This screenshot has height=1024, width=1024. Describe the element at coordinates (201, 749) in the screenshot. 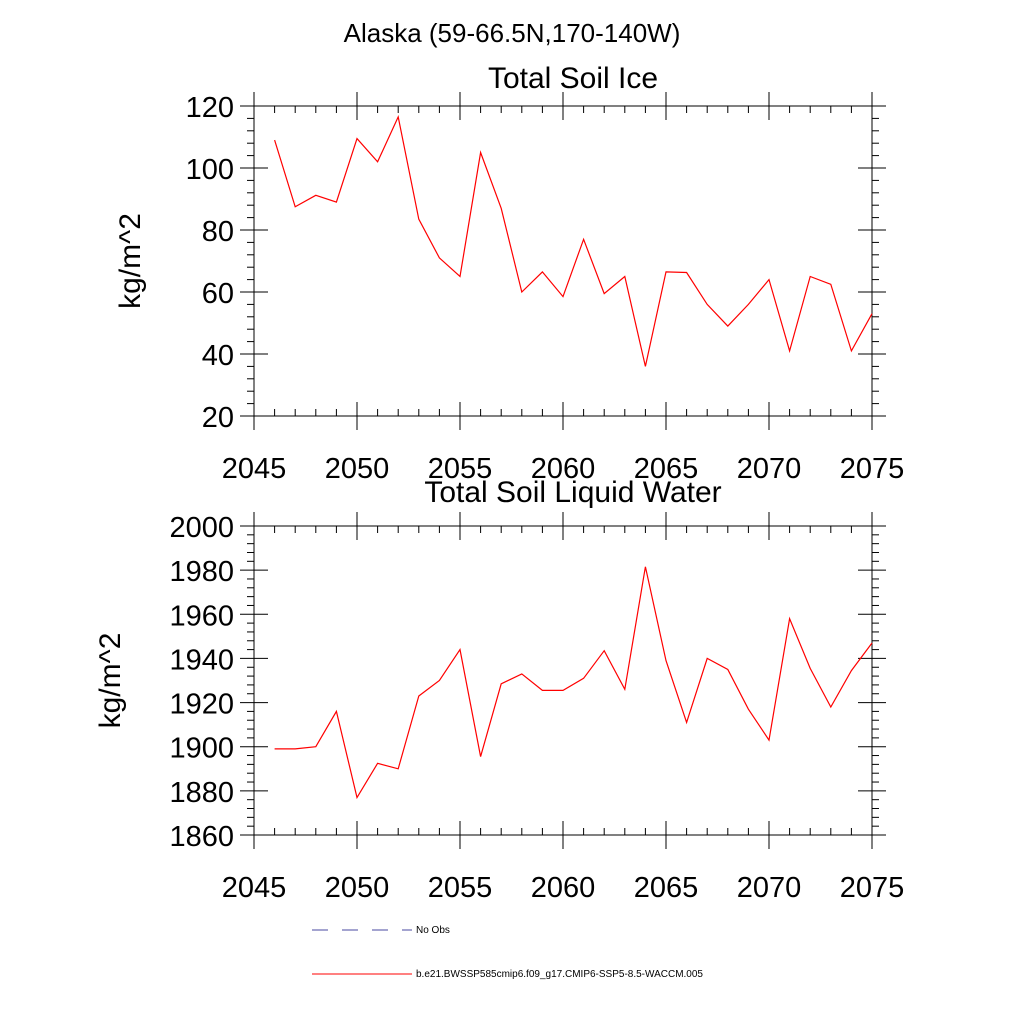

I see `y-tick-label: 1900` at that location.